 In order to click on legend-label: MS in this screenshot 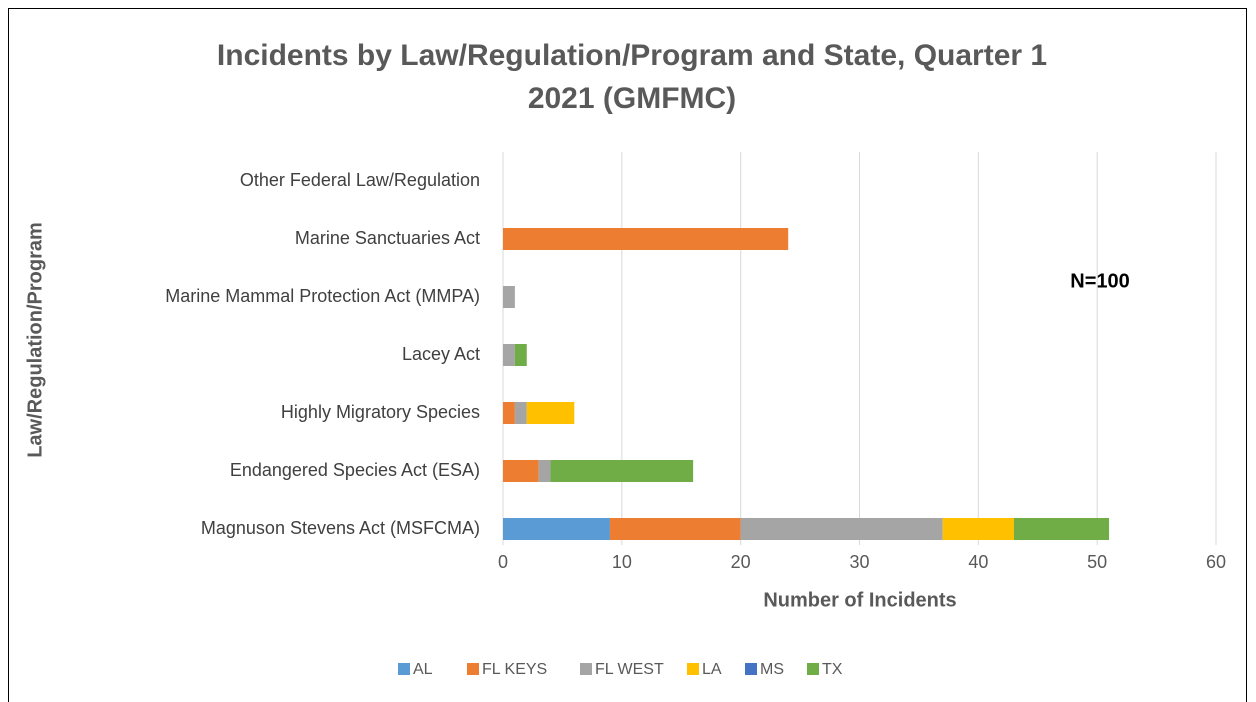, I will do `click(772, 669)`.